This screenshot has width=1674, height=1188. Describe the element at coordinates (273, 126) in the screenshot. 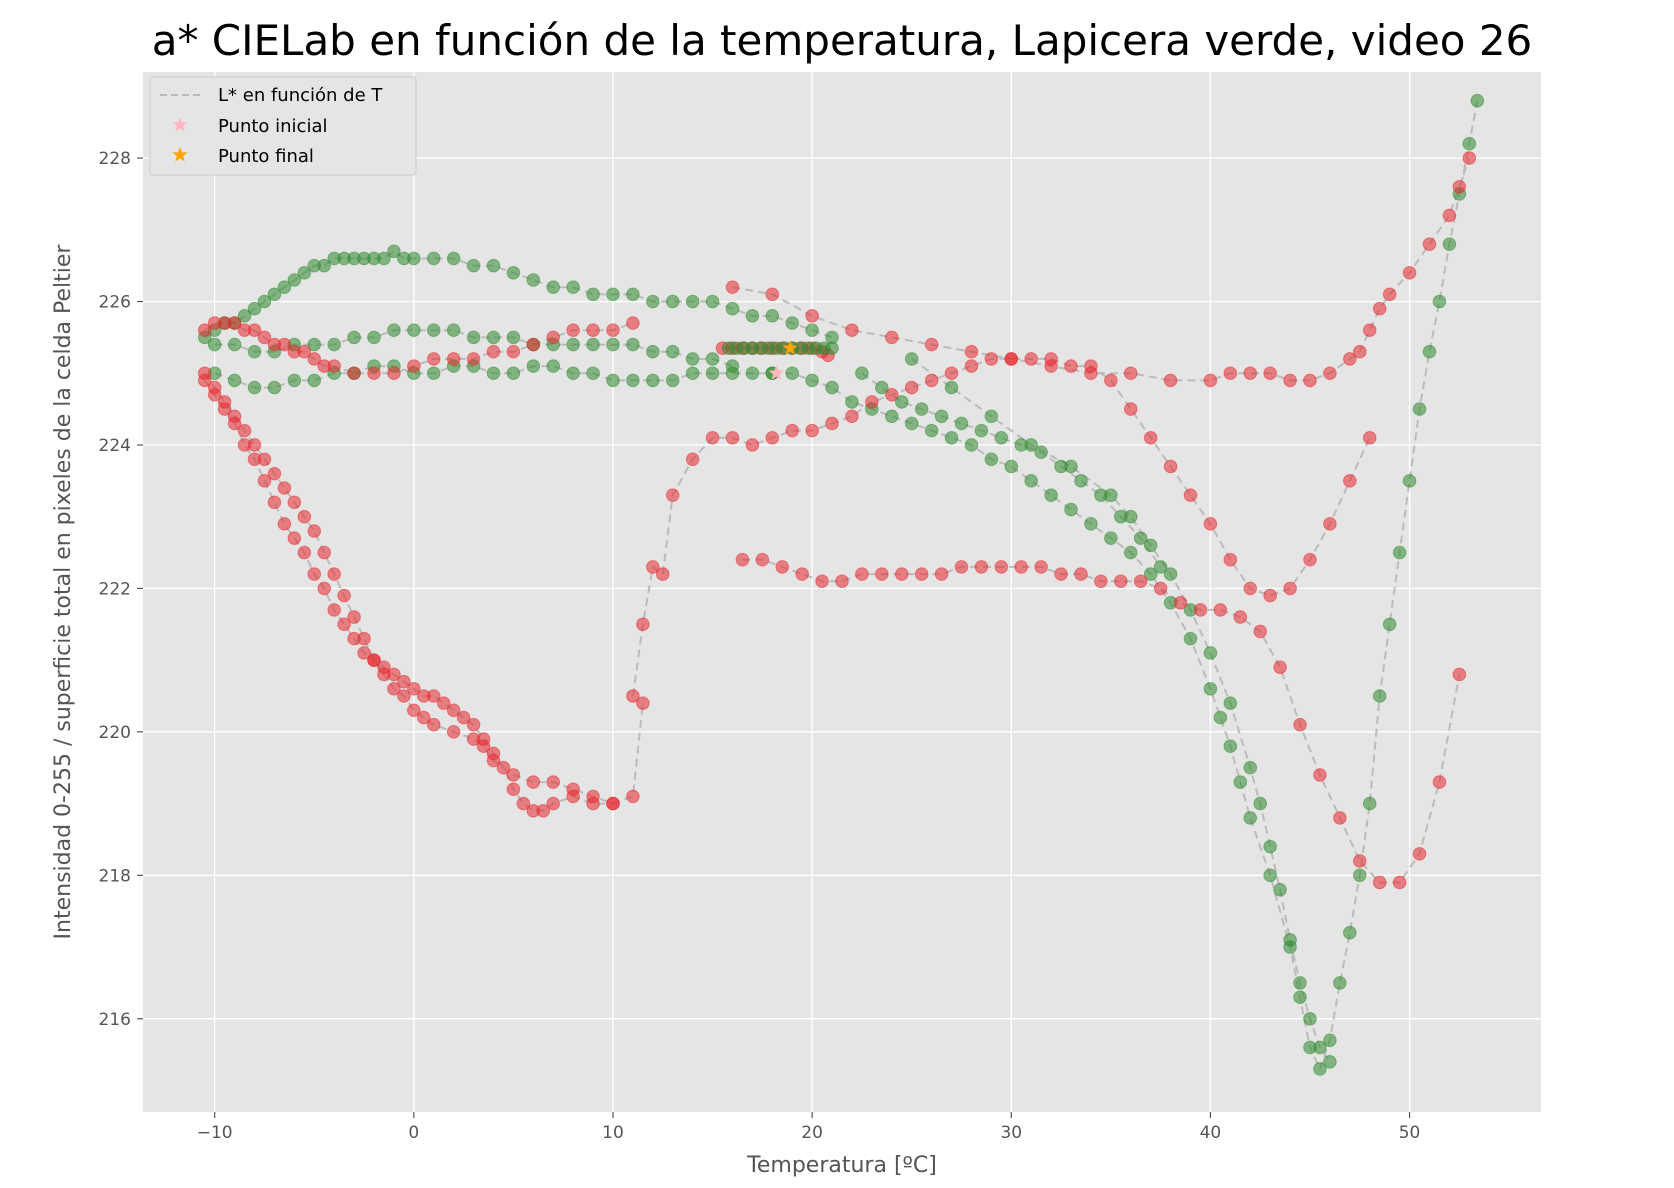

I see `legend-label-start: Punto inicial` at that location.